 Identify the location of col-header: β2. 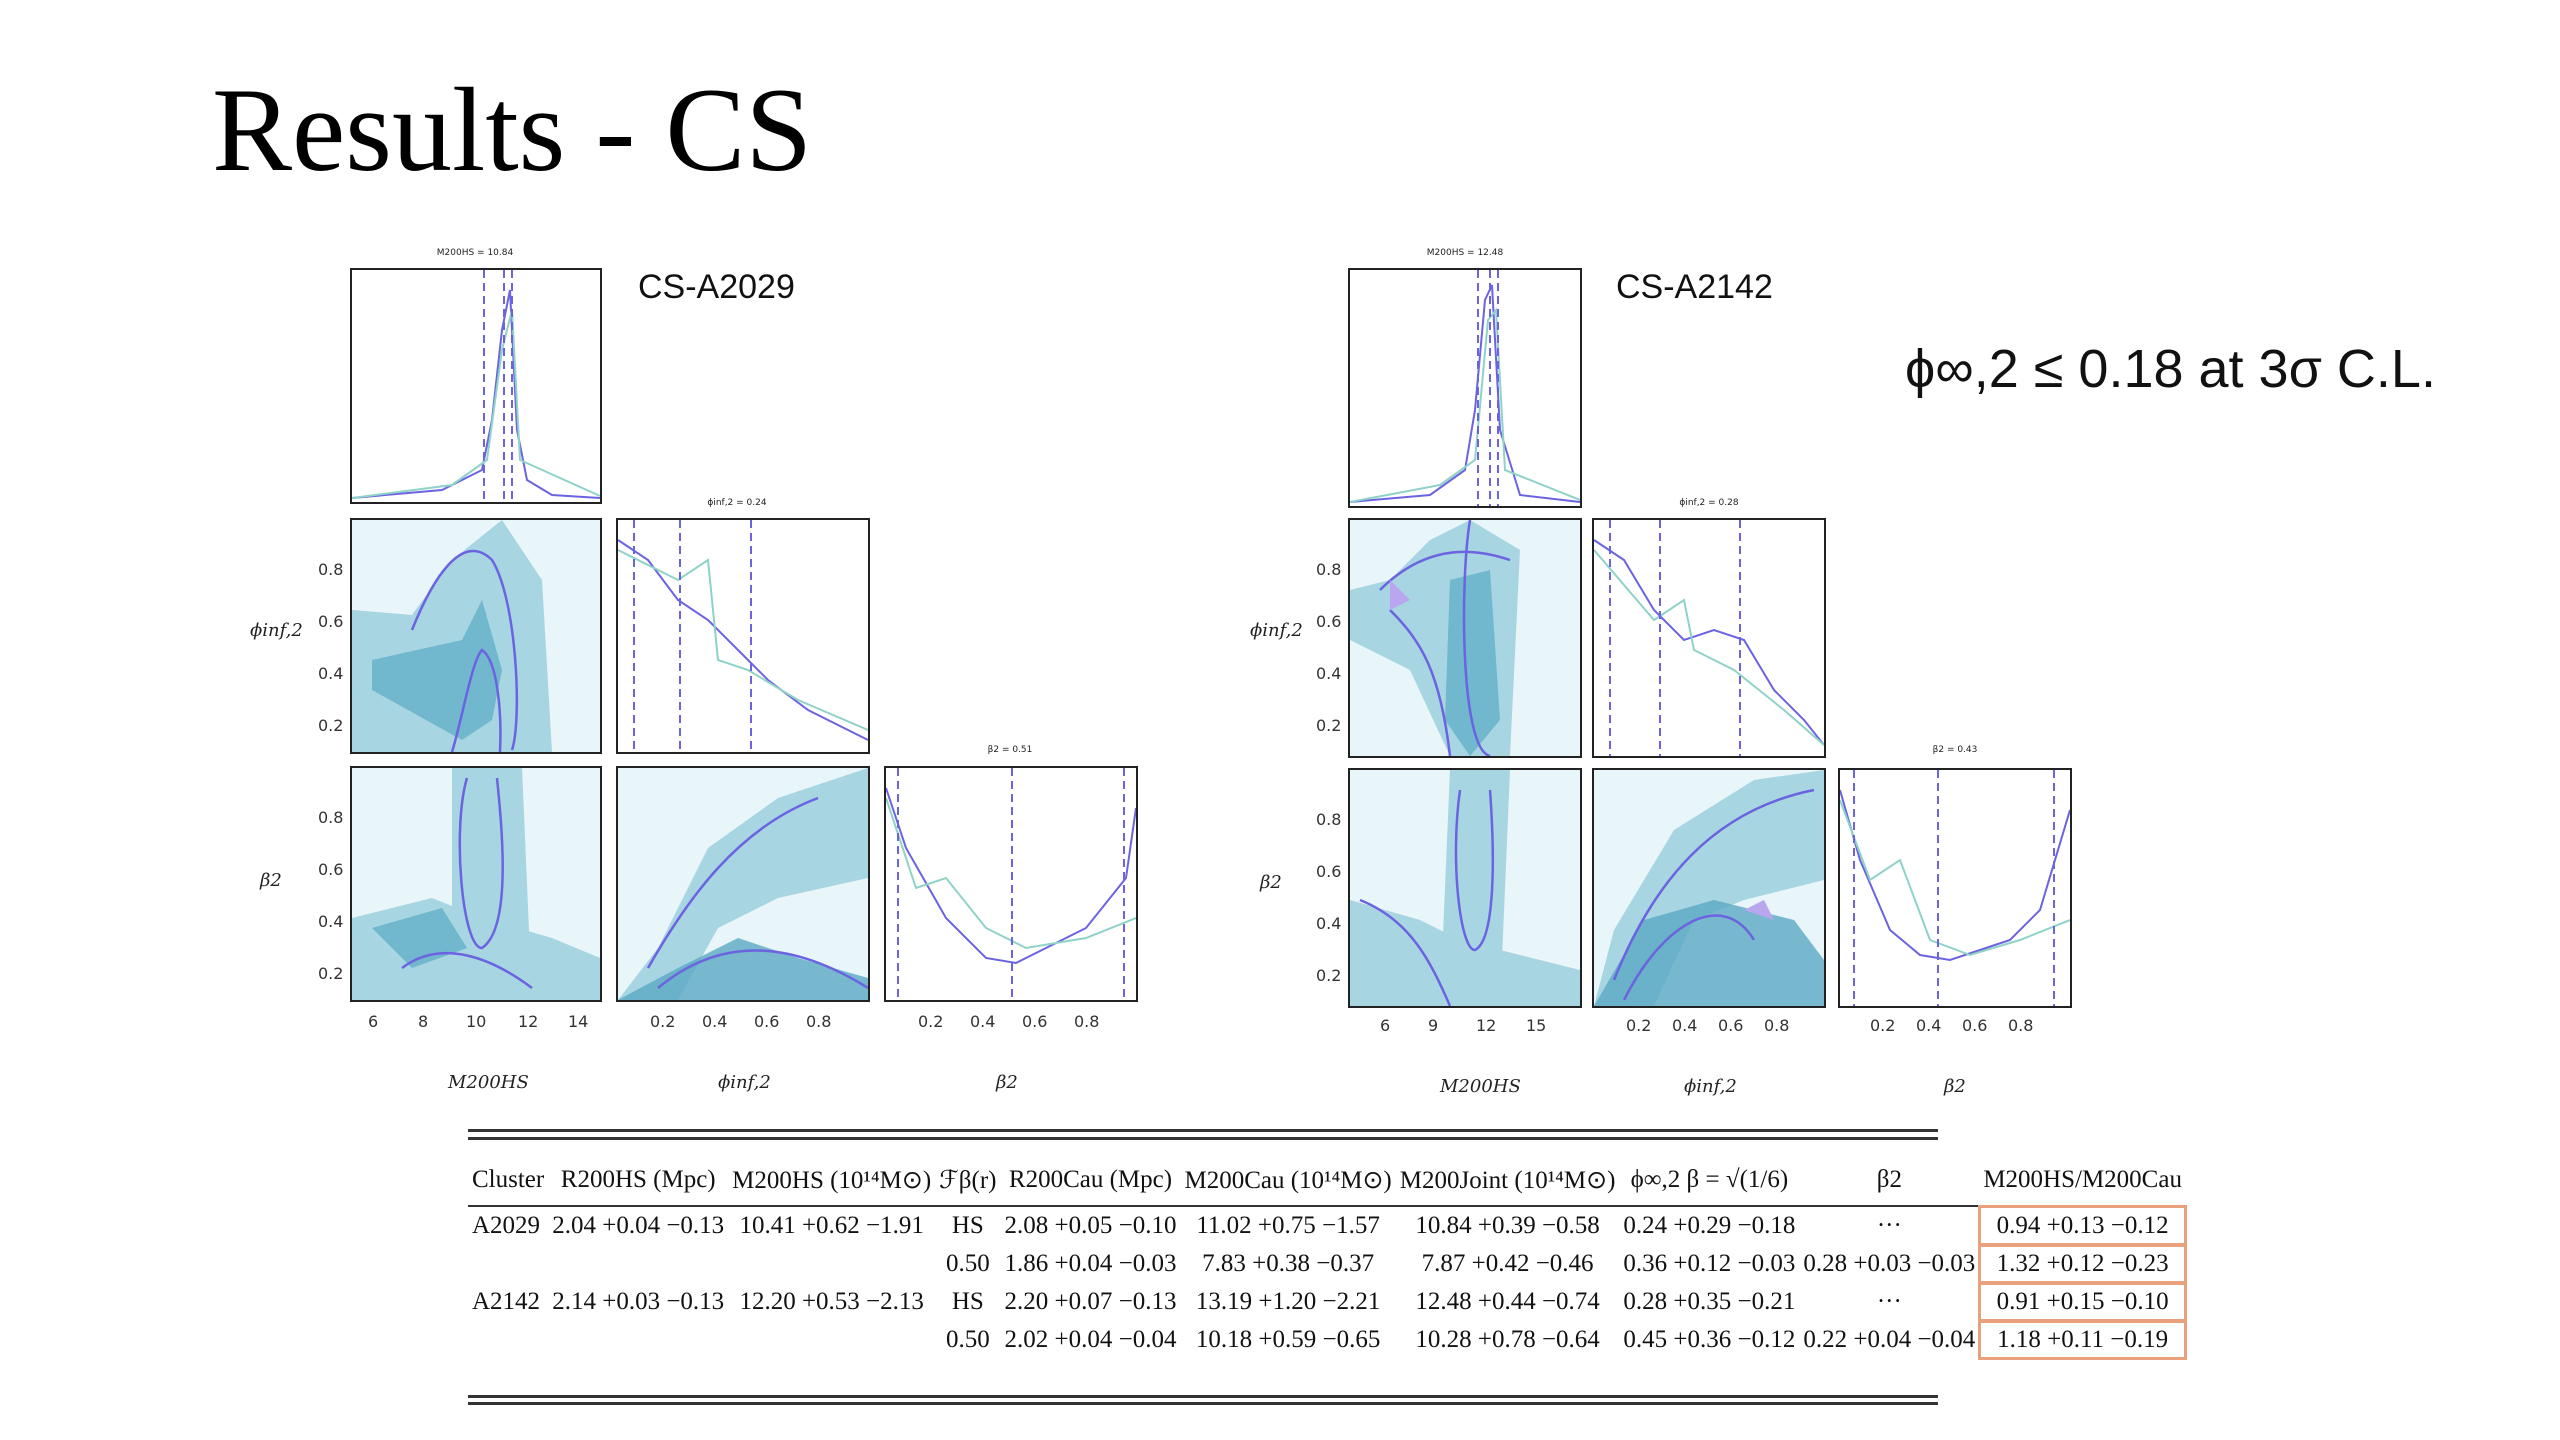
(1889, 1181).